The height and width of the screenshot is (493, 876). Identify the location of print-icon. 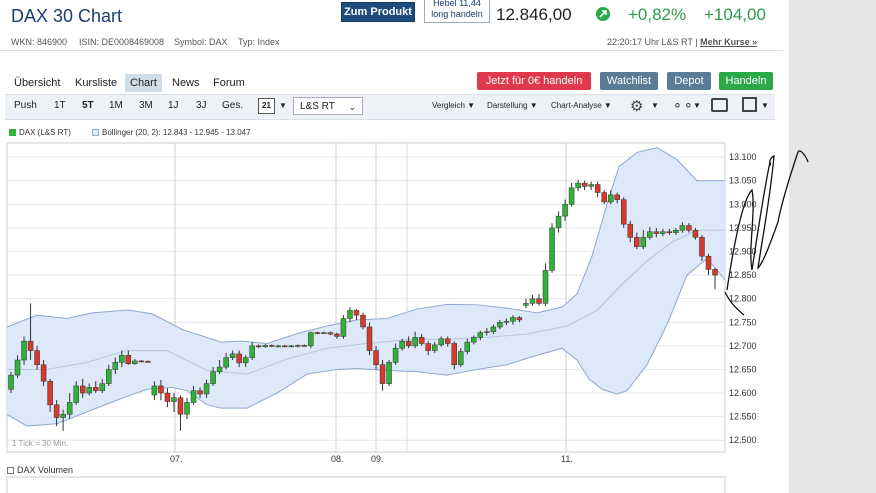
(719, 105).